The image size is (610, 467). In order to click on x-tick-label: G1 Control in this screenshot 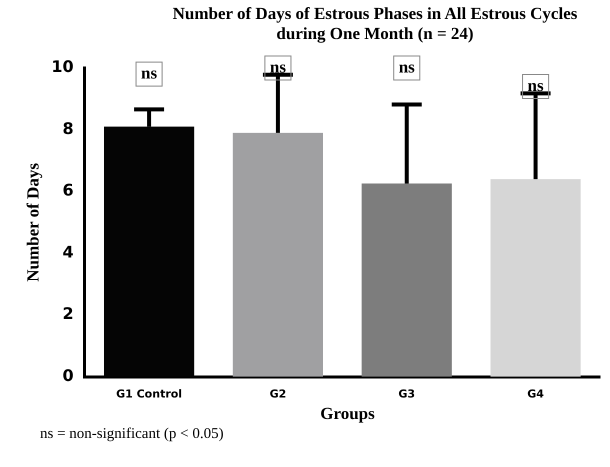, I will do `click(149, 393)`.